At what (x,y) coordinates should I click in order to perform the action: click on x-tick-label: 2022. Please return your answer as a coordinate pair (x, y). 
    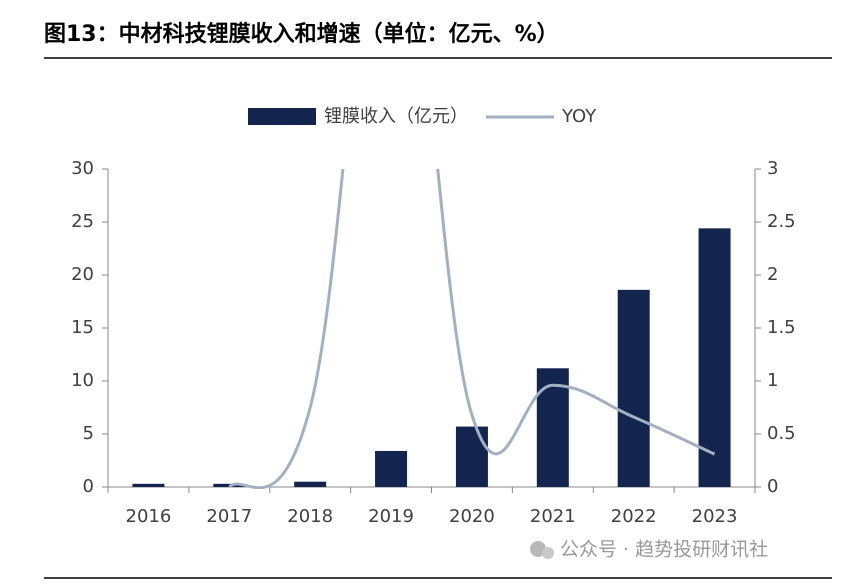
    Looking at the image, I should click on (634, 516).